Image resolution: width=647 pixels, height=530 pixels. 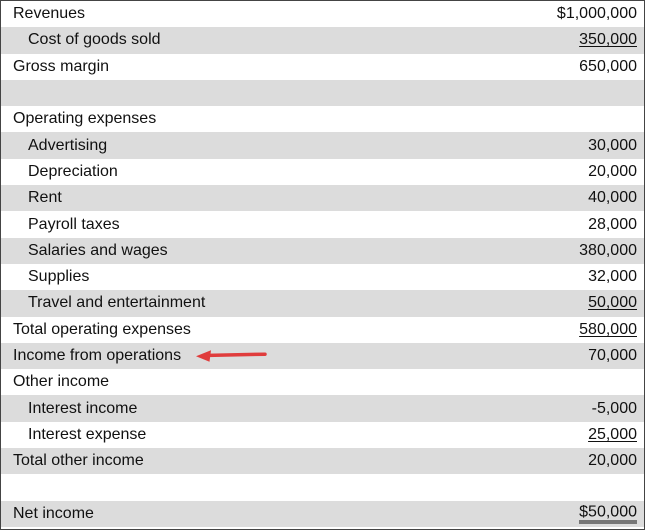 I want to click on row-amount: 650,000, so click(x=608, y=66).